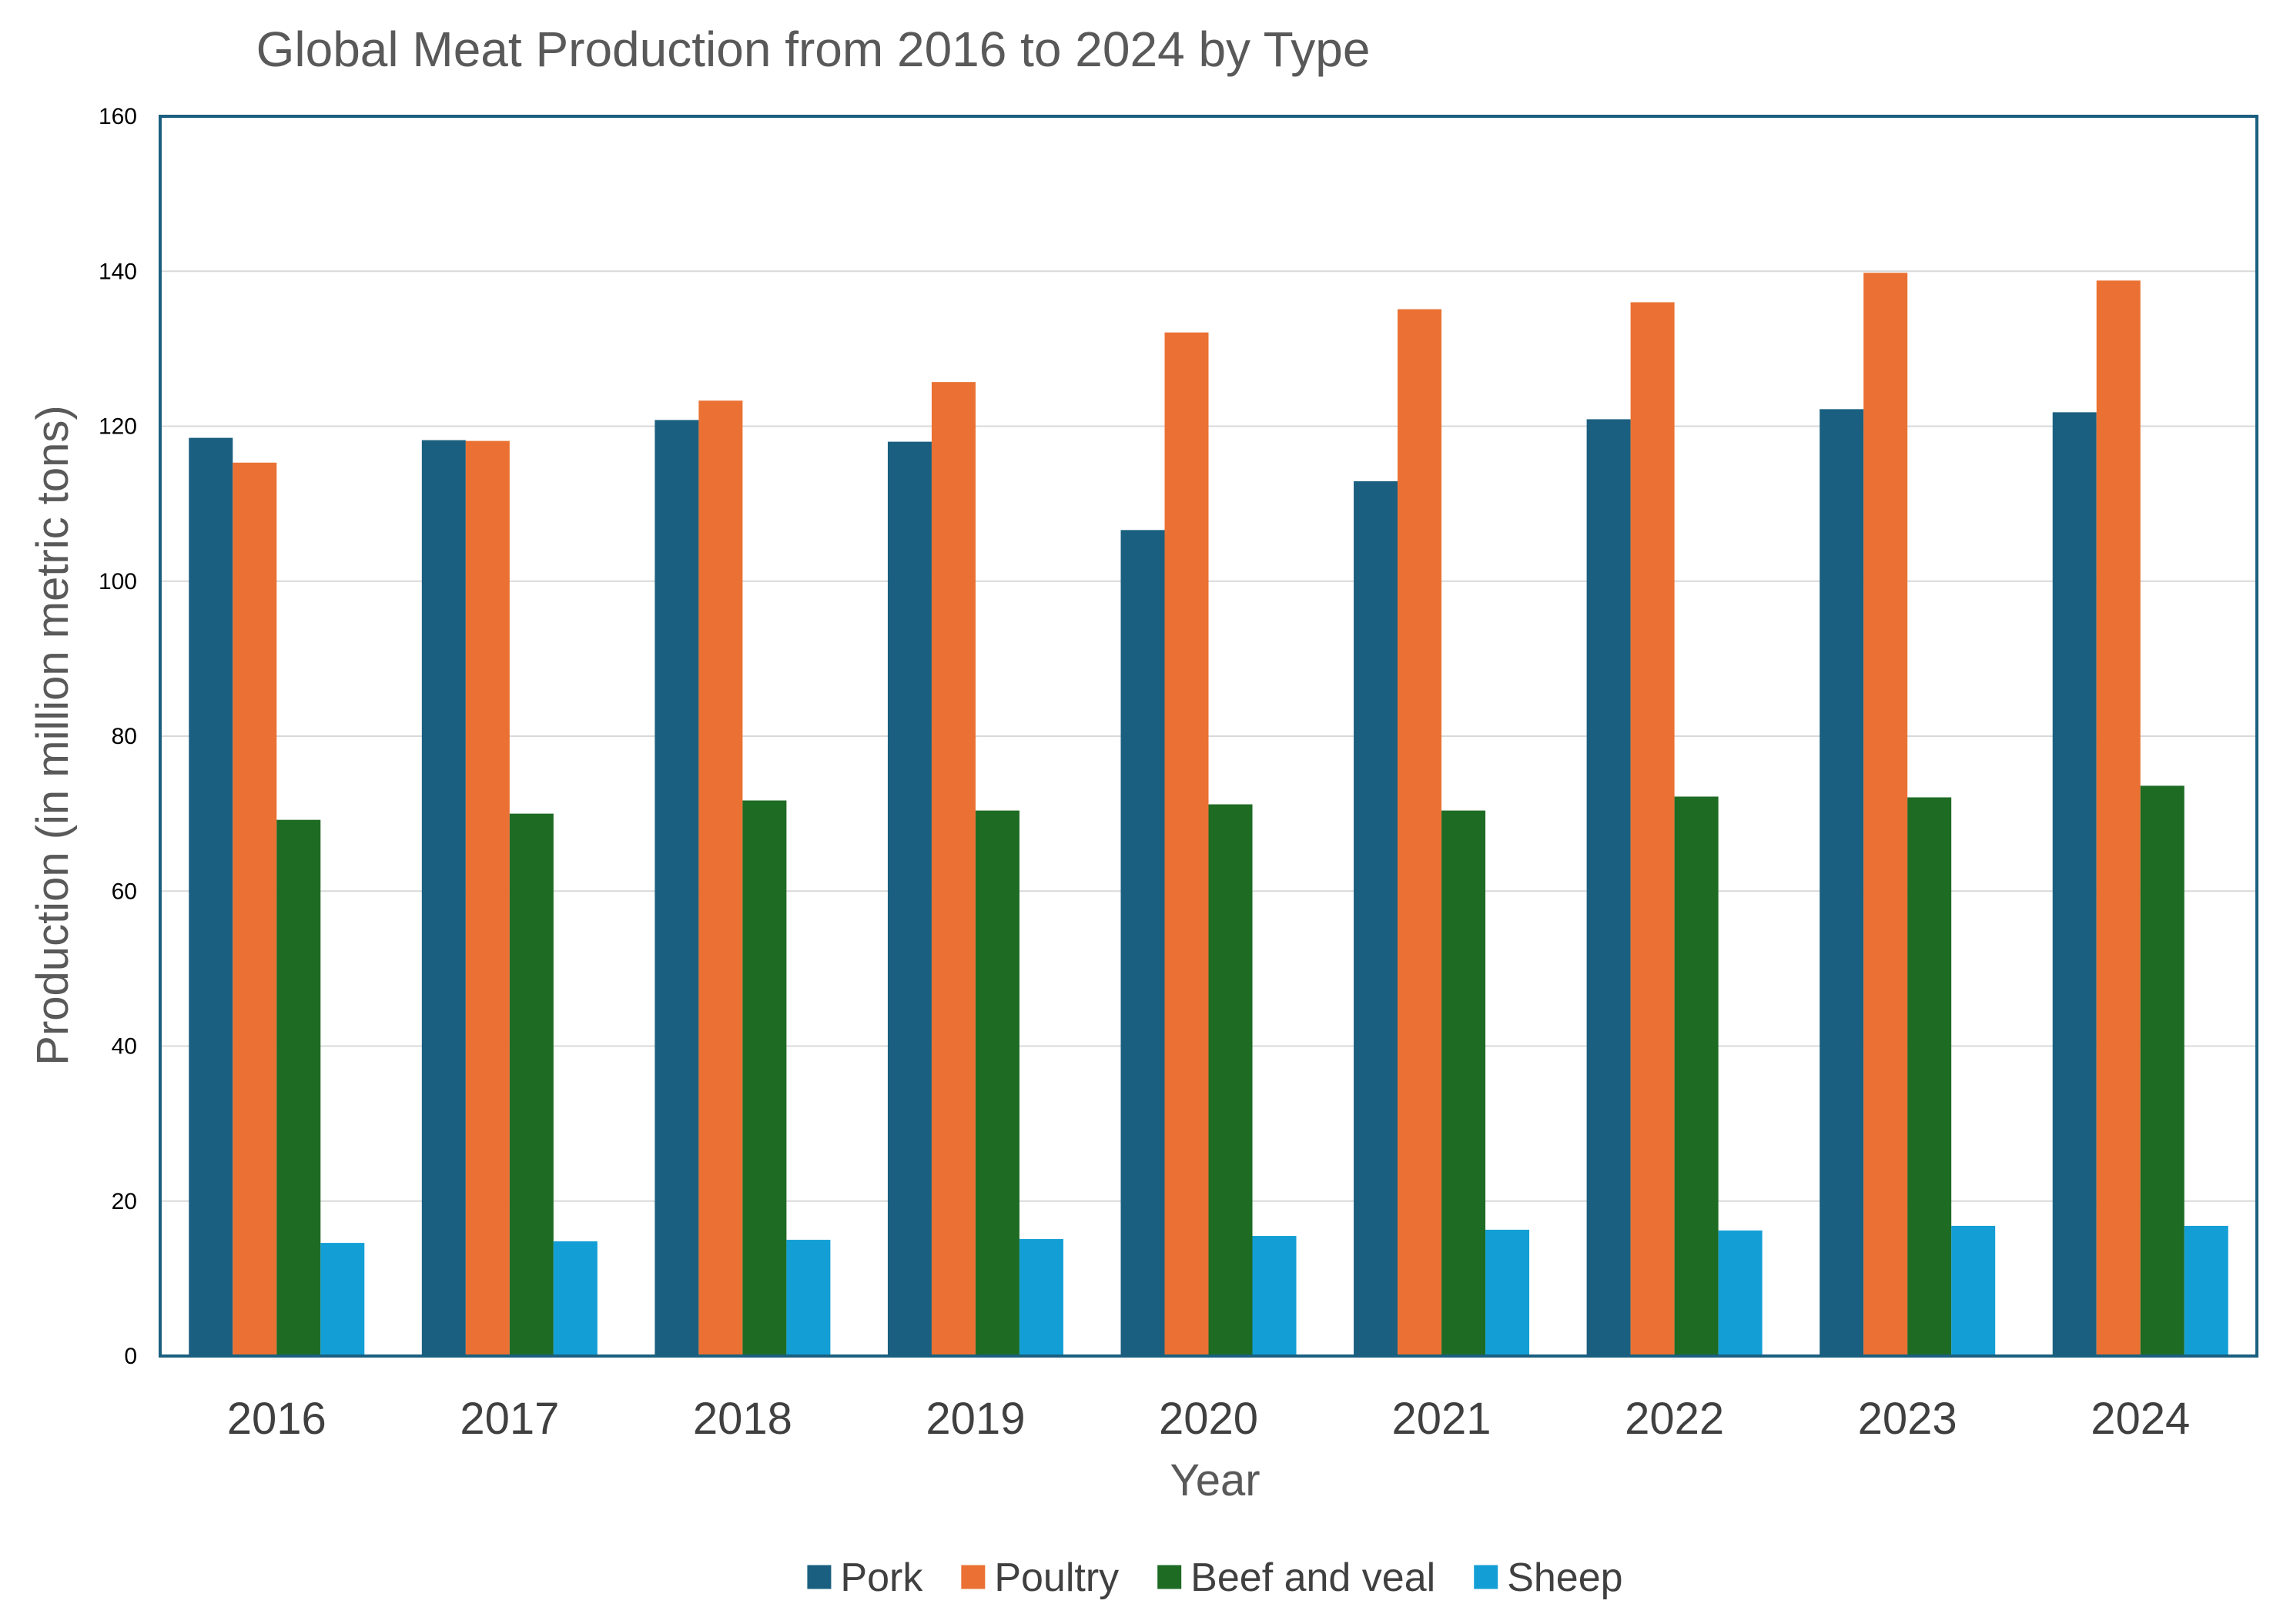 Image resolution: width=2290 pixels, height=1624 pixels. What do you see at coordinates (124, 1201) in the screenshot?
I see `y-tick-label: 20` at bounding box center [124, 1201].